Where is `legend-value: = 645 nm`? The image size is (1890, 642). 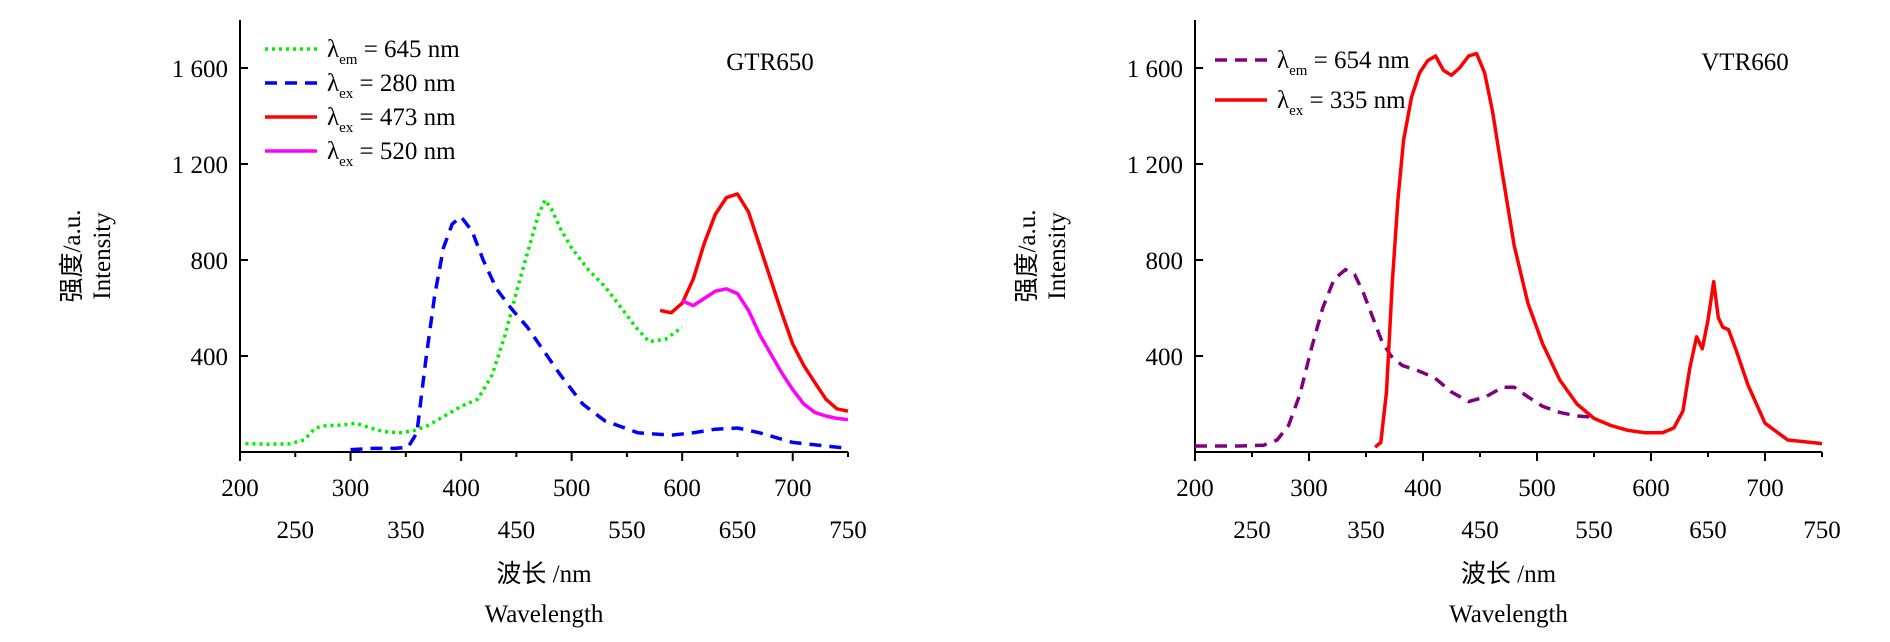 legend-value: = 645 nm is located at coordinates (408, 49).